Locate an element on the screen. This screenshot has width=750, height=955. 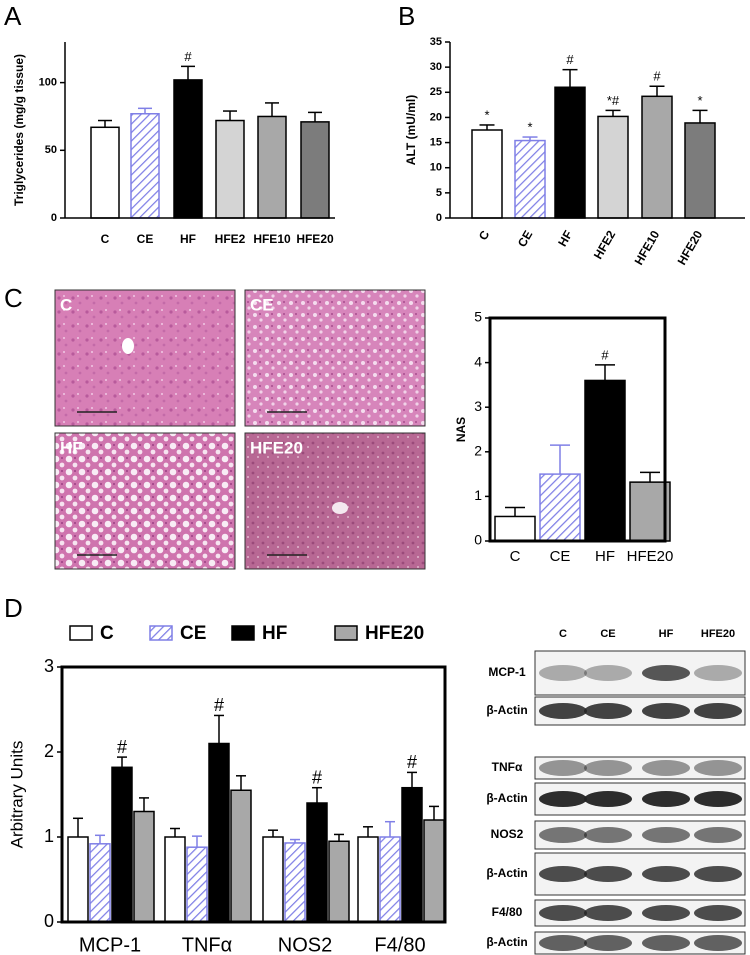
x-tick-label: TNFα is located at coordinates (207, 944).